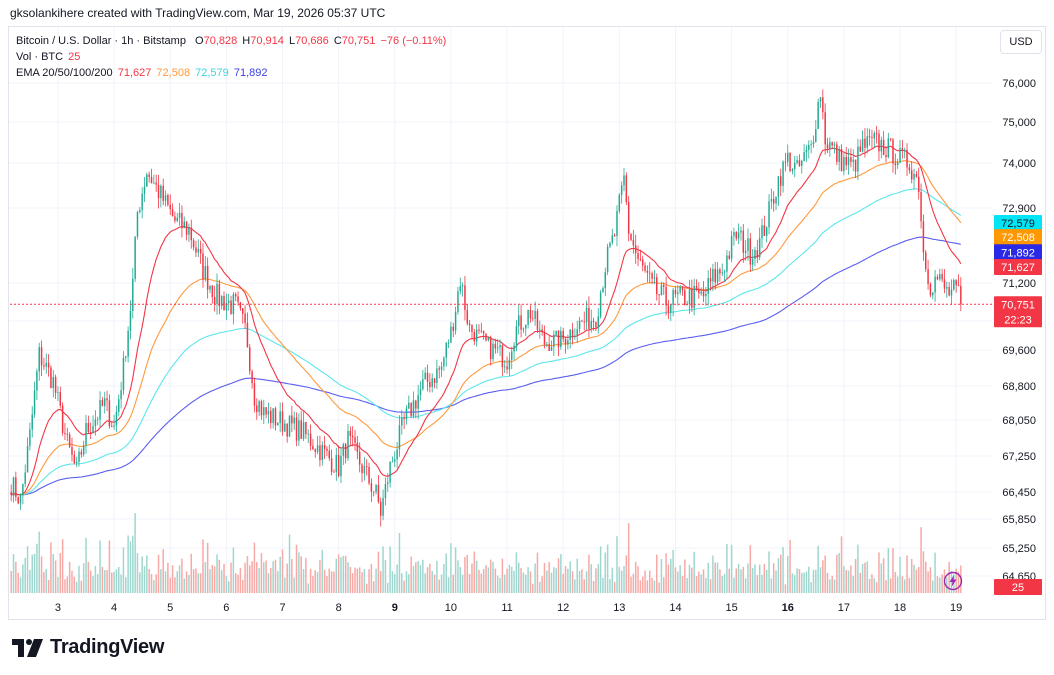 The width and height of the screenshot is (1054, 675). Describe the element at coordinates (508, 608) in the screenshot. I see `time-axis: 3 4 5 6 7 8 9 10 11 12 13 14 15 16 17 18 19` at that location.